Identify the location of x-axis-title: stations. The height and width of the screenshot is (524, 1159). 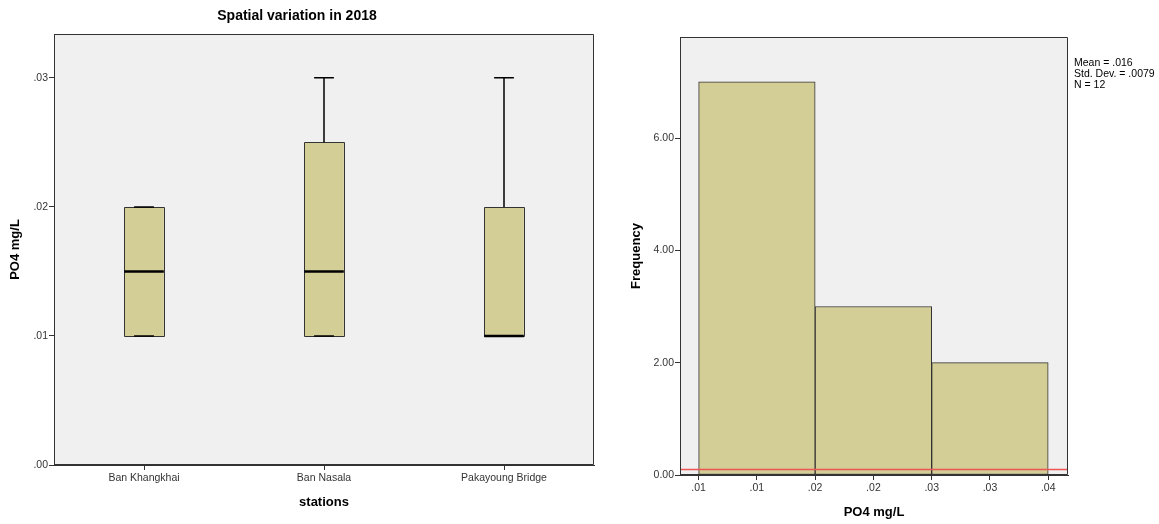
(324, 501).